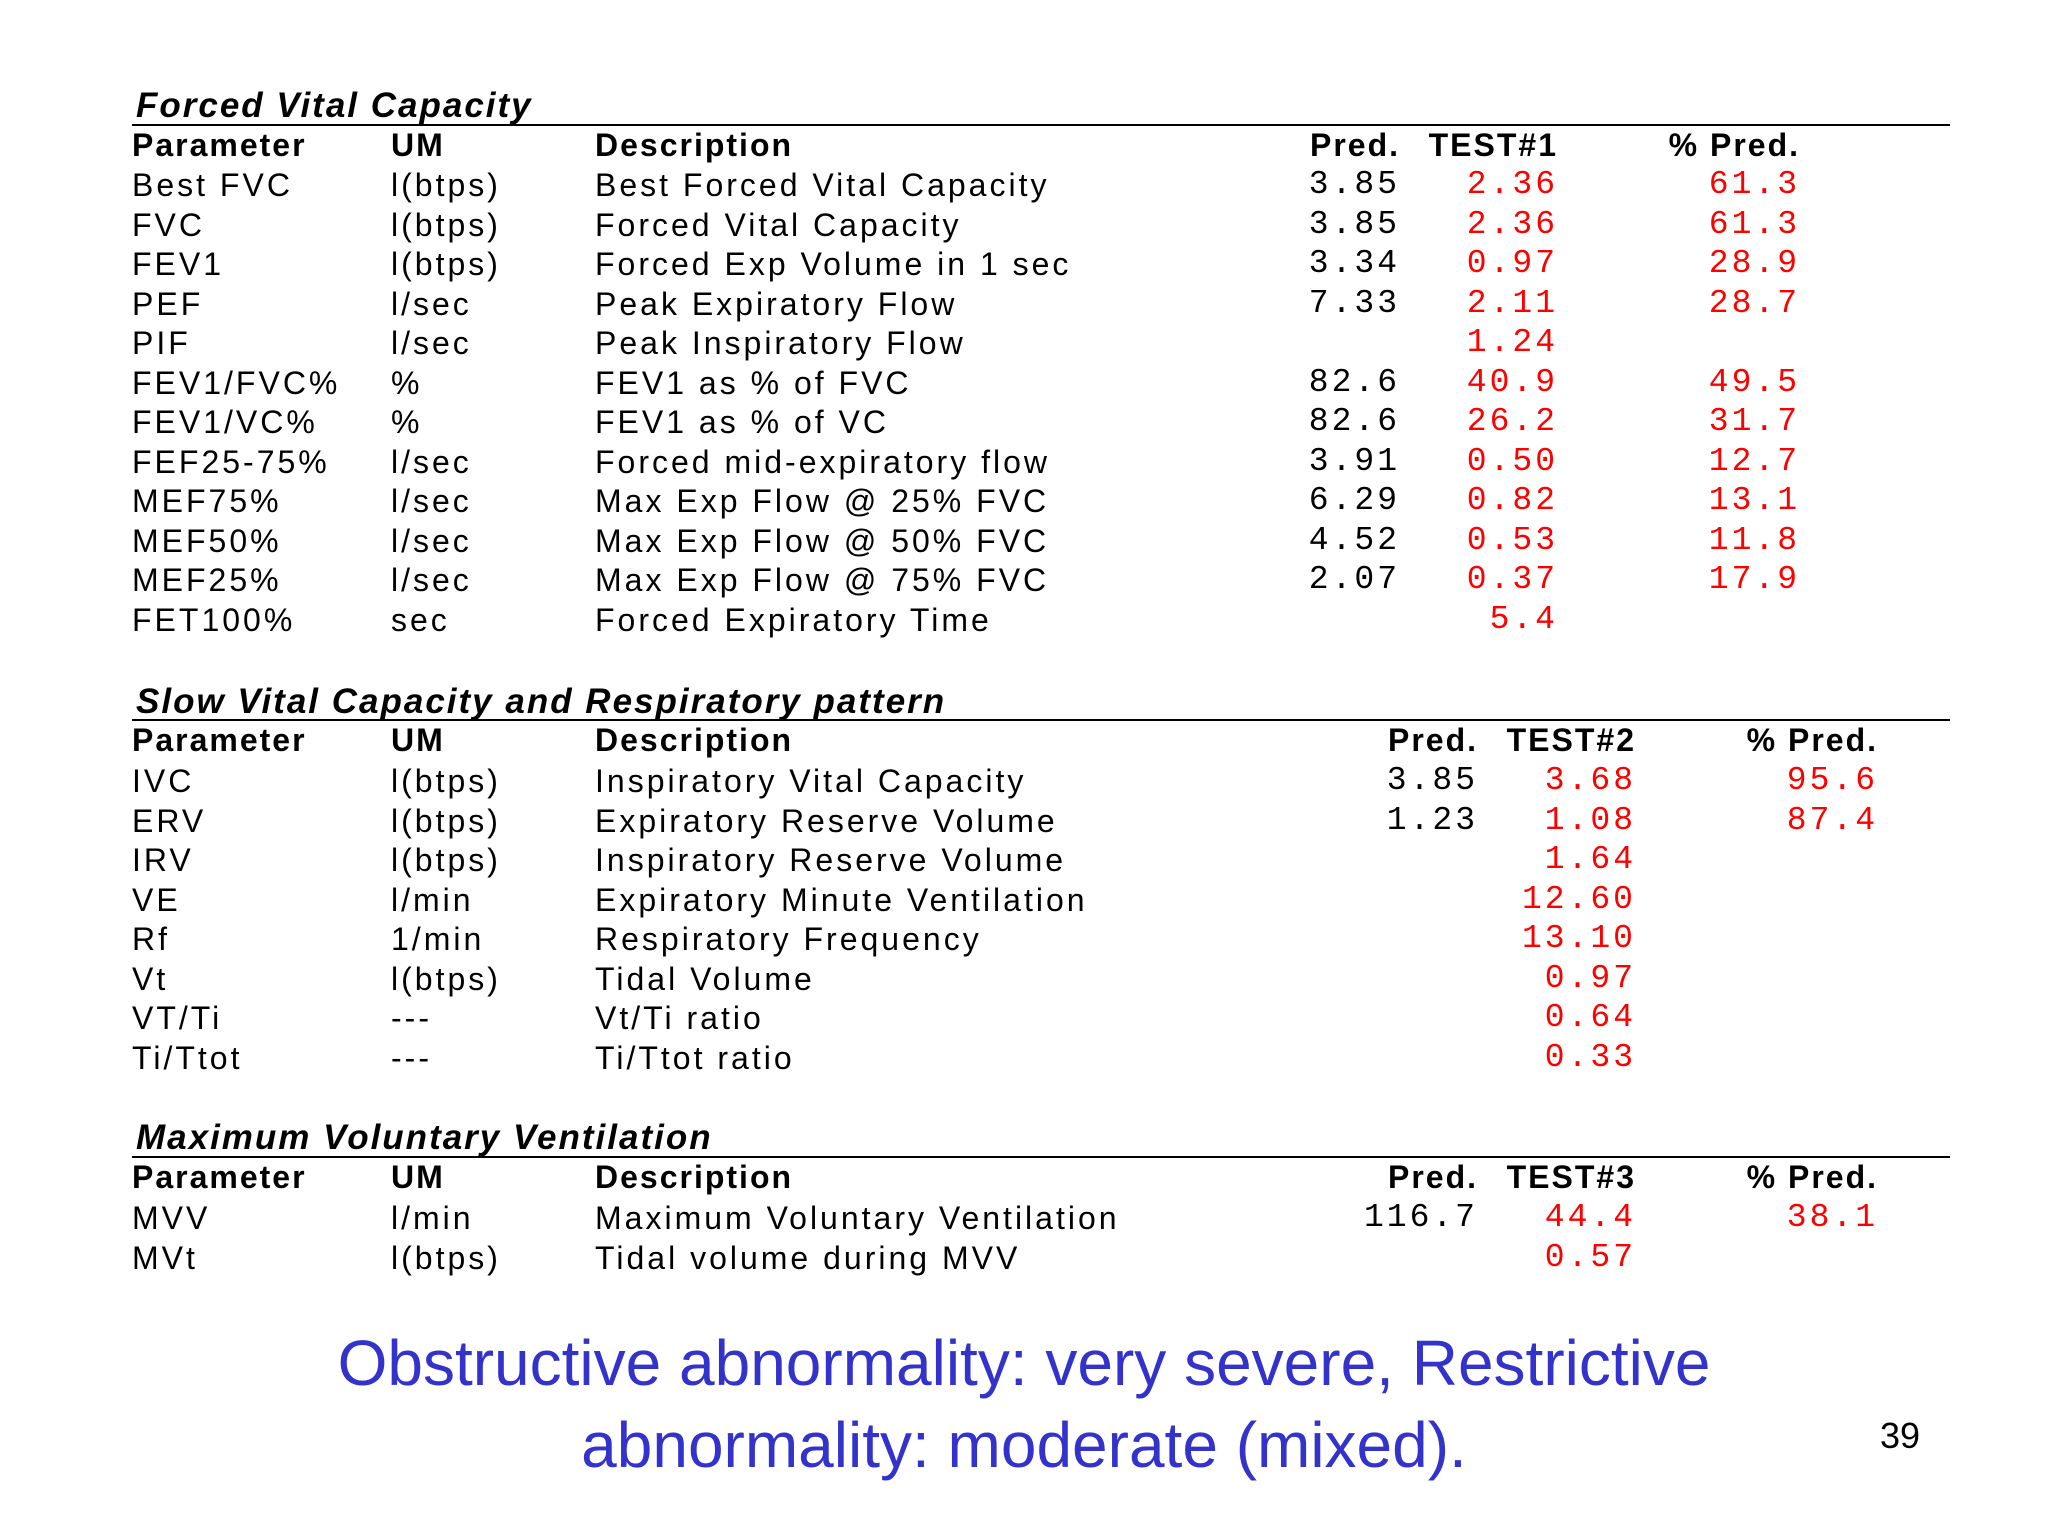  Describe the element at coordinates (822, 540) in the screenshot. I see `cell-description: Max Exp Flow @ 50% FVC` at that location.